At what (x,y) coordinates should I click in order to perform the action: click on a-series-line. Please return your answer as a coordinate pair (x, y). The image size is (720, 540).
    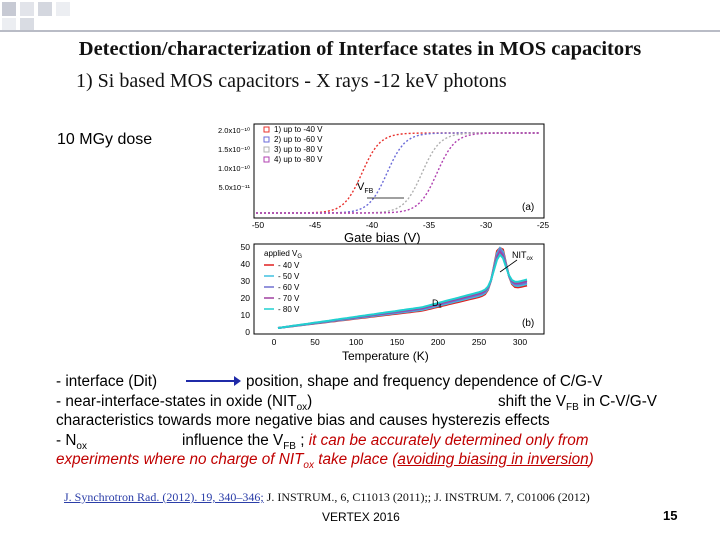
    Looking at the image, I should click on (398, 173).